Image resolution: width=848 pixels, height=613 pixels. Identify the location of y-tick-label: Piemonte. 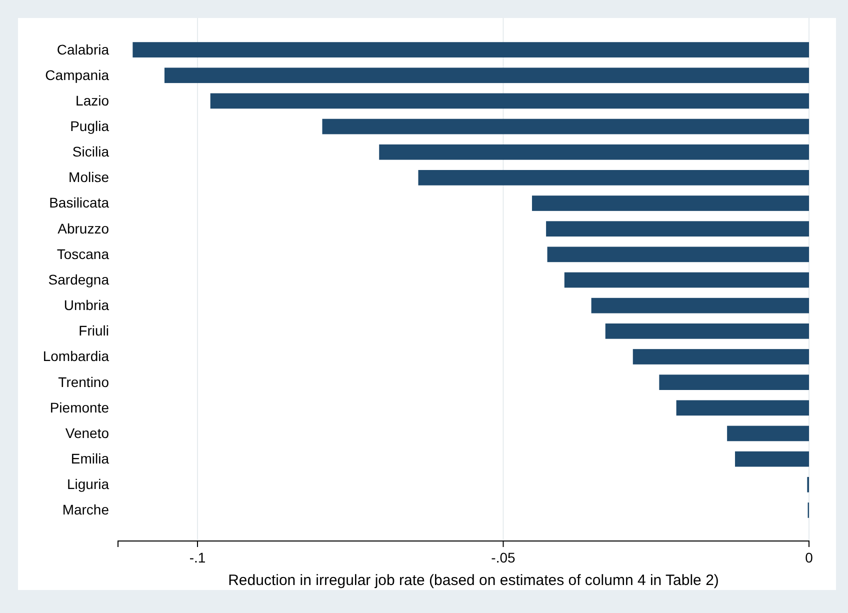
(80, 407).